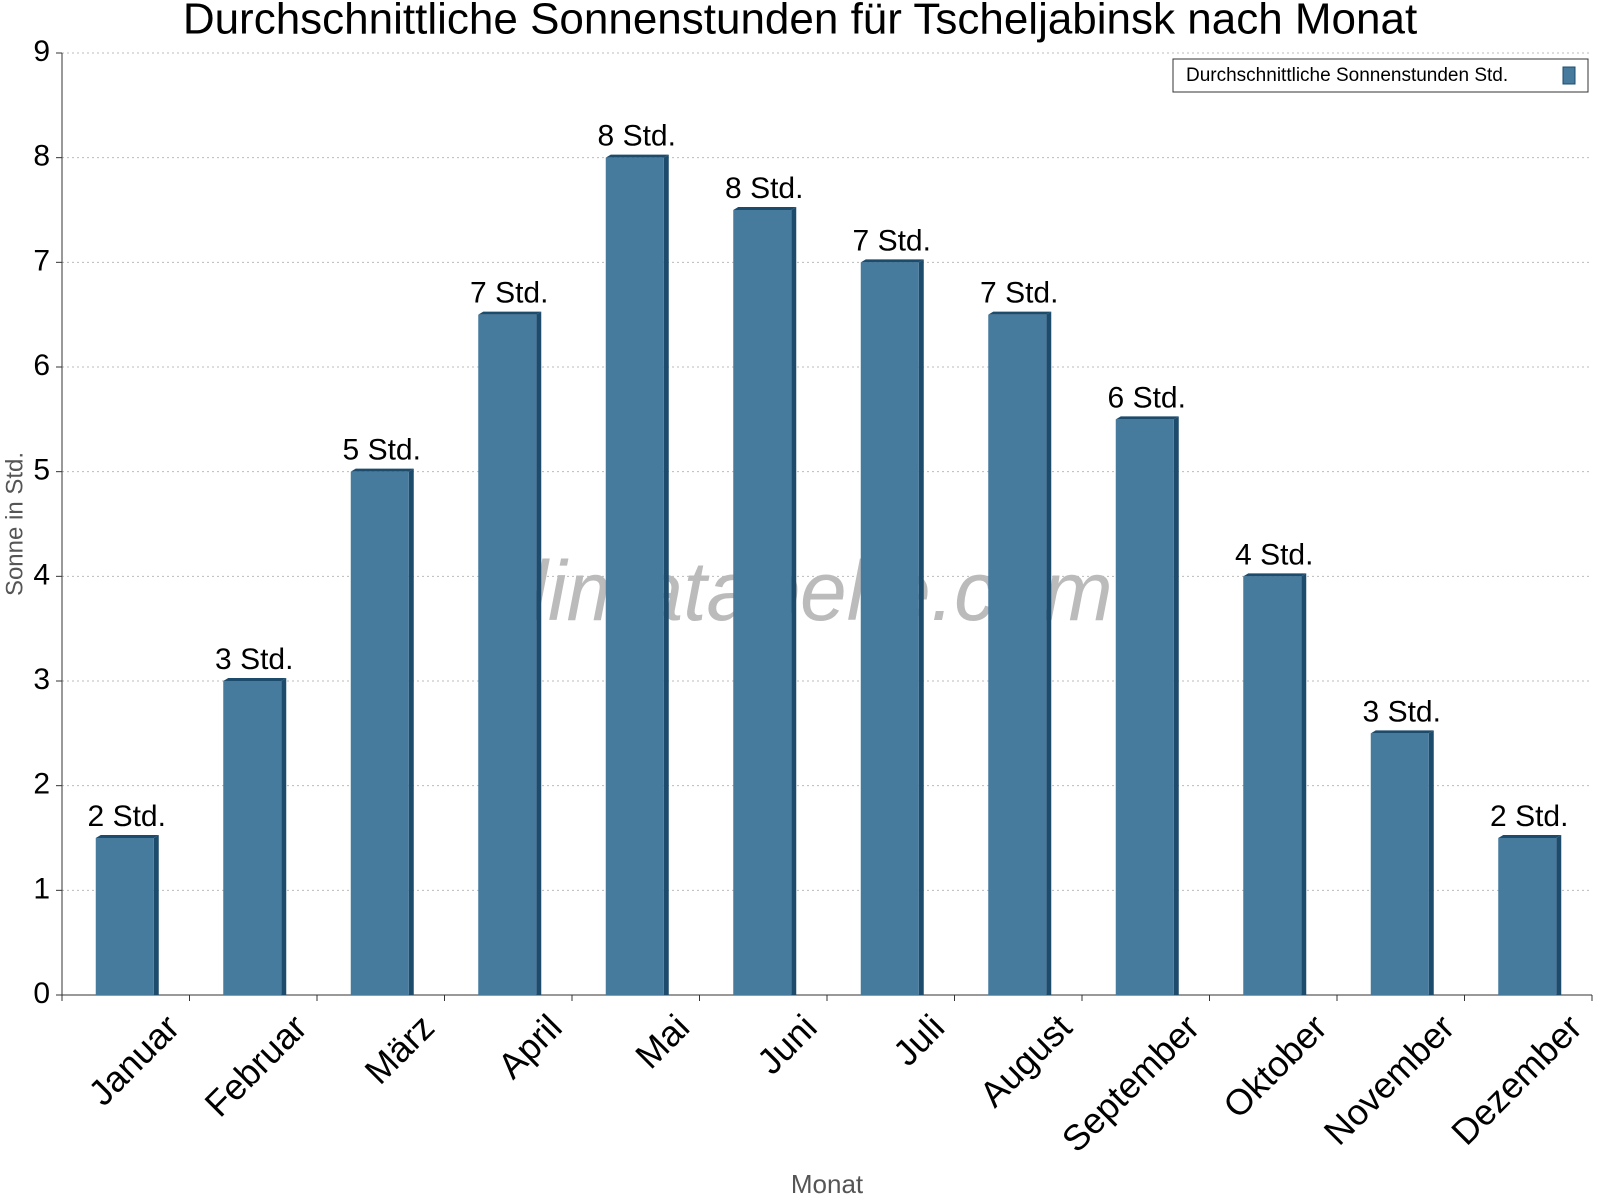 The height and width of the screenshot is (1200, 1600). What do you see at coordinates (41, 784) in the screenshot?
I see `y-tick-label: 2` at bounding box center [41, 784].